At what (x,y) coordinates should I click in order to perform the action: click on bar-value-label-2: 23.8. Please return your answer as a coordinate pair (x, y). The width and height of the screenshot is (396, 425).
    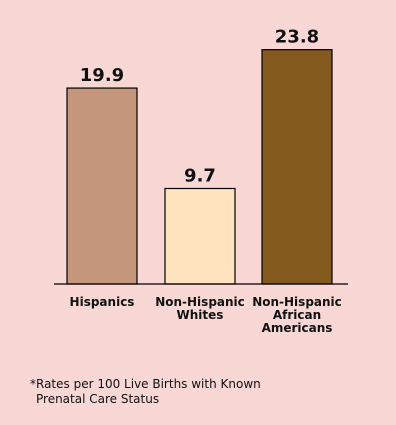
    Looking at the image, I should click on (297, 37).